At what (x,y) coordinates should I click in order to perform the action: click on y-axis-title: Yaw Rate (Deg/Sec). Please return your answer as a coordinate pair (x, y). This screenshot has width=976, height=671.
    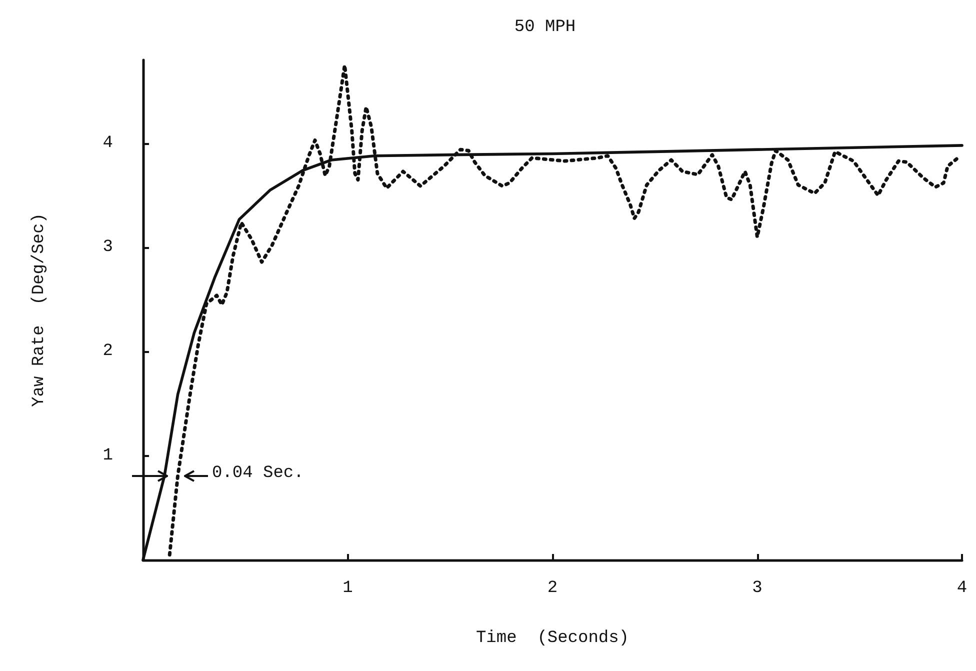
    Looking at the image, I should click on (39, 310).